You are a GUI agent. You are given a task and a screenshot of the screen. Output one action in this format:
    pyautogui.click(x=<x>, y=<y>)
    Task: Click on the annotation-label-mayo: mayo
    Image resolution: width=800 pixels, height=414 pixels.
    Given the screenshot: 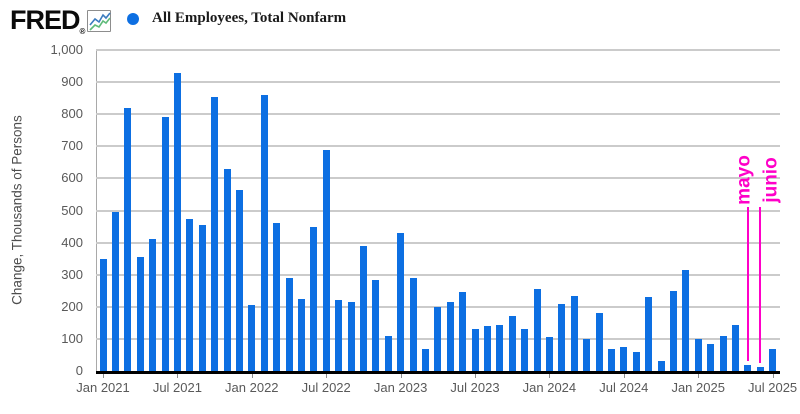 What is the action you would take?
    pyautogui.click(x=744, y=180)
    